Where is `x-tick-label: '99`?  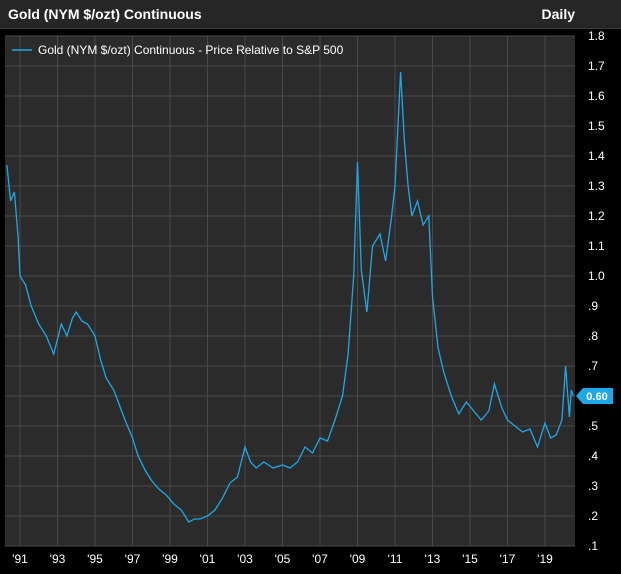
x-tick-label: '99 is located at coordinates (170, 559).